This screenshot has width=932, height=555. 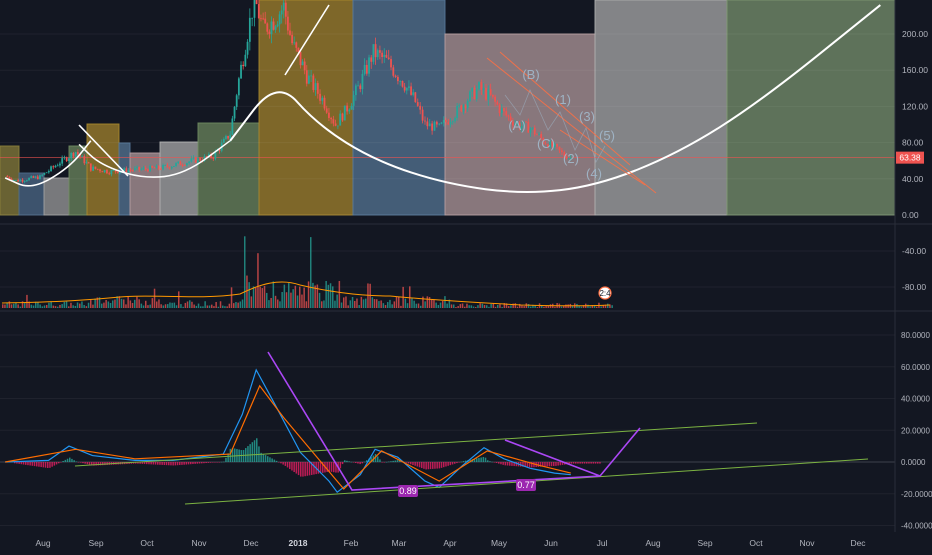 I want to click on last-price-tag, so click(x=910, y=157).